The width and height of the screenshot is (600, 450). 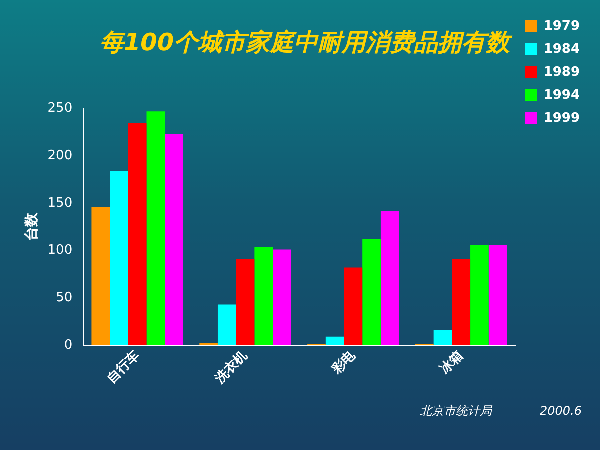 I want to click on x-tick-label: 彩电, so click(x=344, y=363).